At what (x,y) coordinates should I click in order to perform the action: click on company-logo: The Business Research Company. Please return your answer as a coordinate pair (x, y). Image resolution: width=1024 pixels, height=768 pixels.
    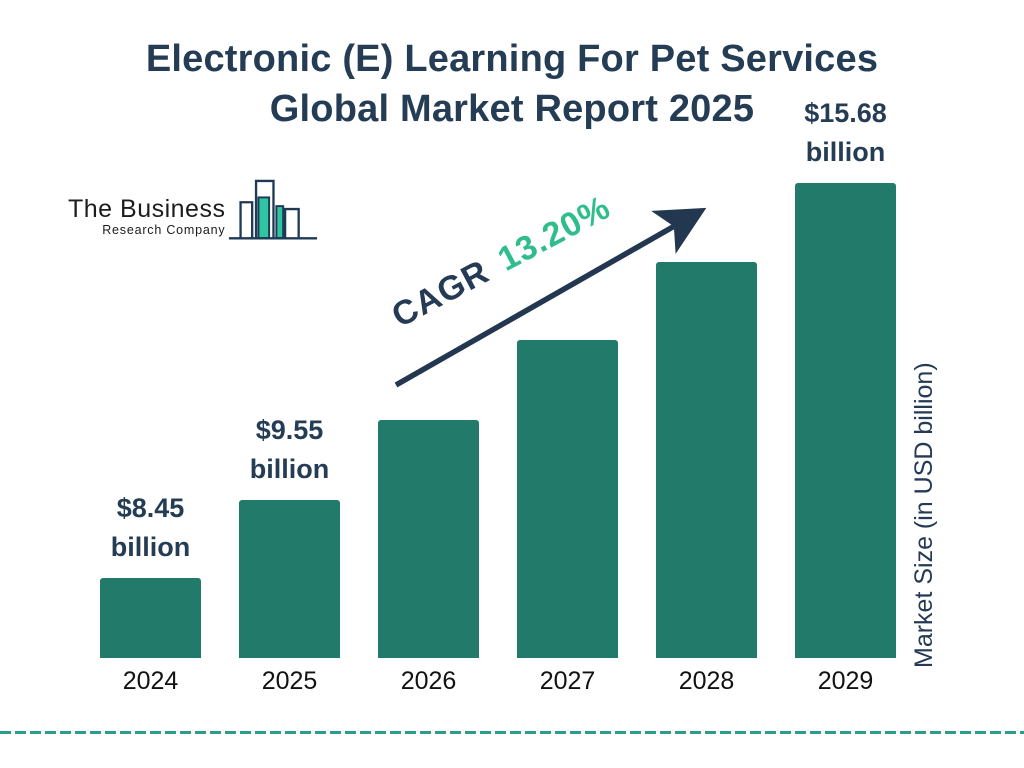
    Looking at the image, I should click on (193, 210).